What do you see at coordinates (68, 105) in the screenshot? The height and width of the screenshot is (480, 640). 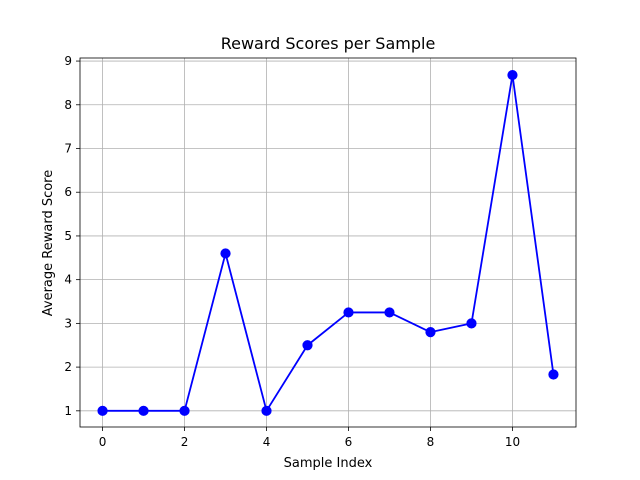 I see `y-tick-label: 8` at bounding box center [68, 105].